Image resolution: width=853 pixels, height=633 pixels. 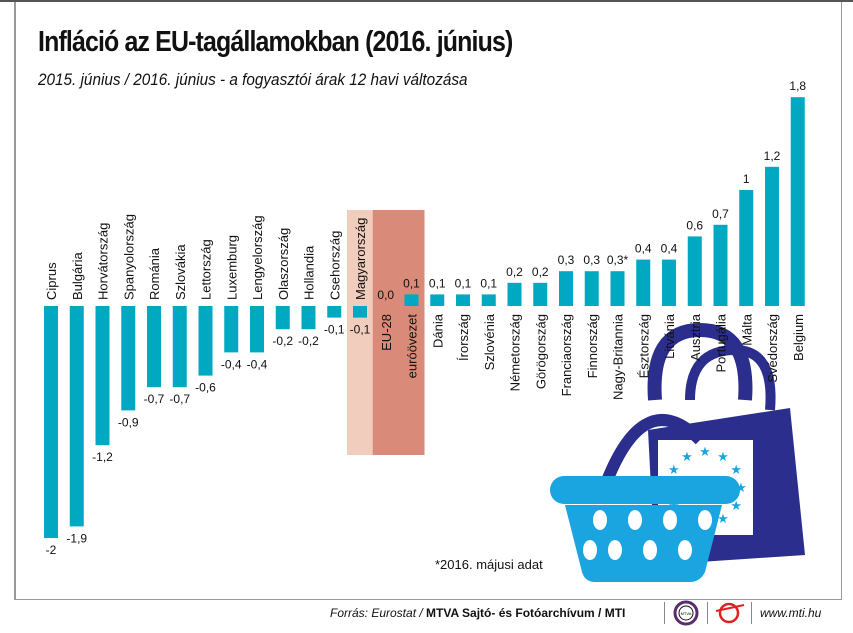 What do you see at coordinates (669, 336) in the screenshot?
I see `category-label: Litvánia` at bounding box center [669, 336].